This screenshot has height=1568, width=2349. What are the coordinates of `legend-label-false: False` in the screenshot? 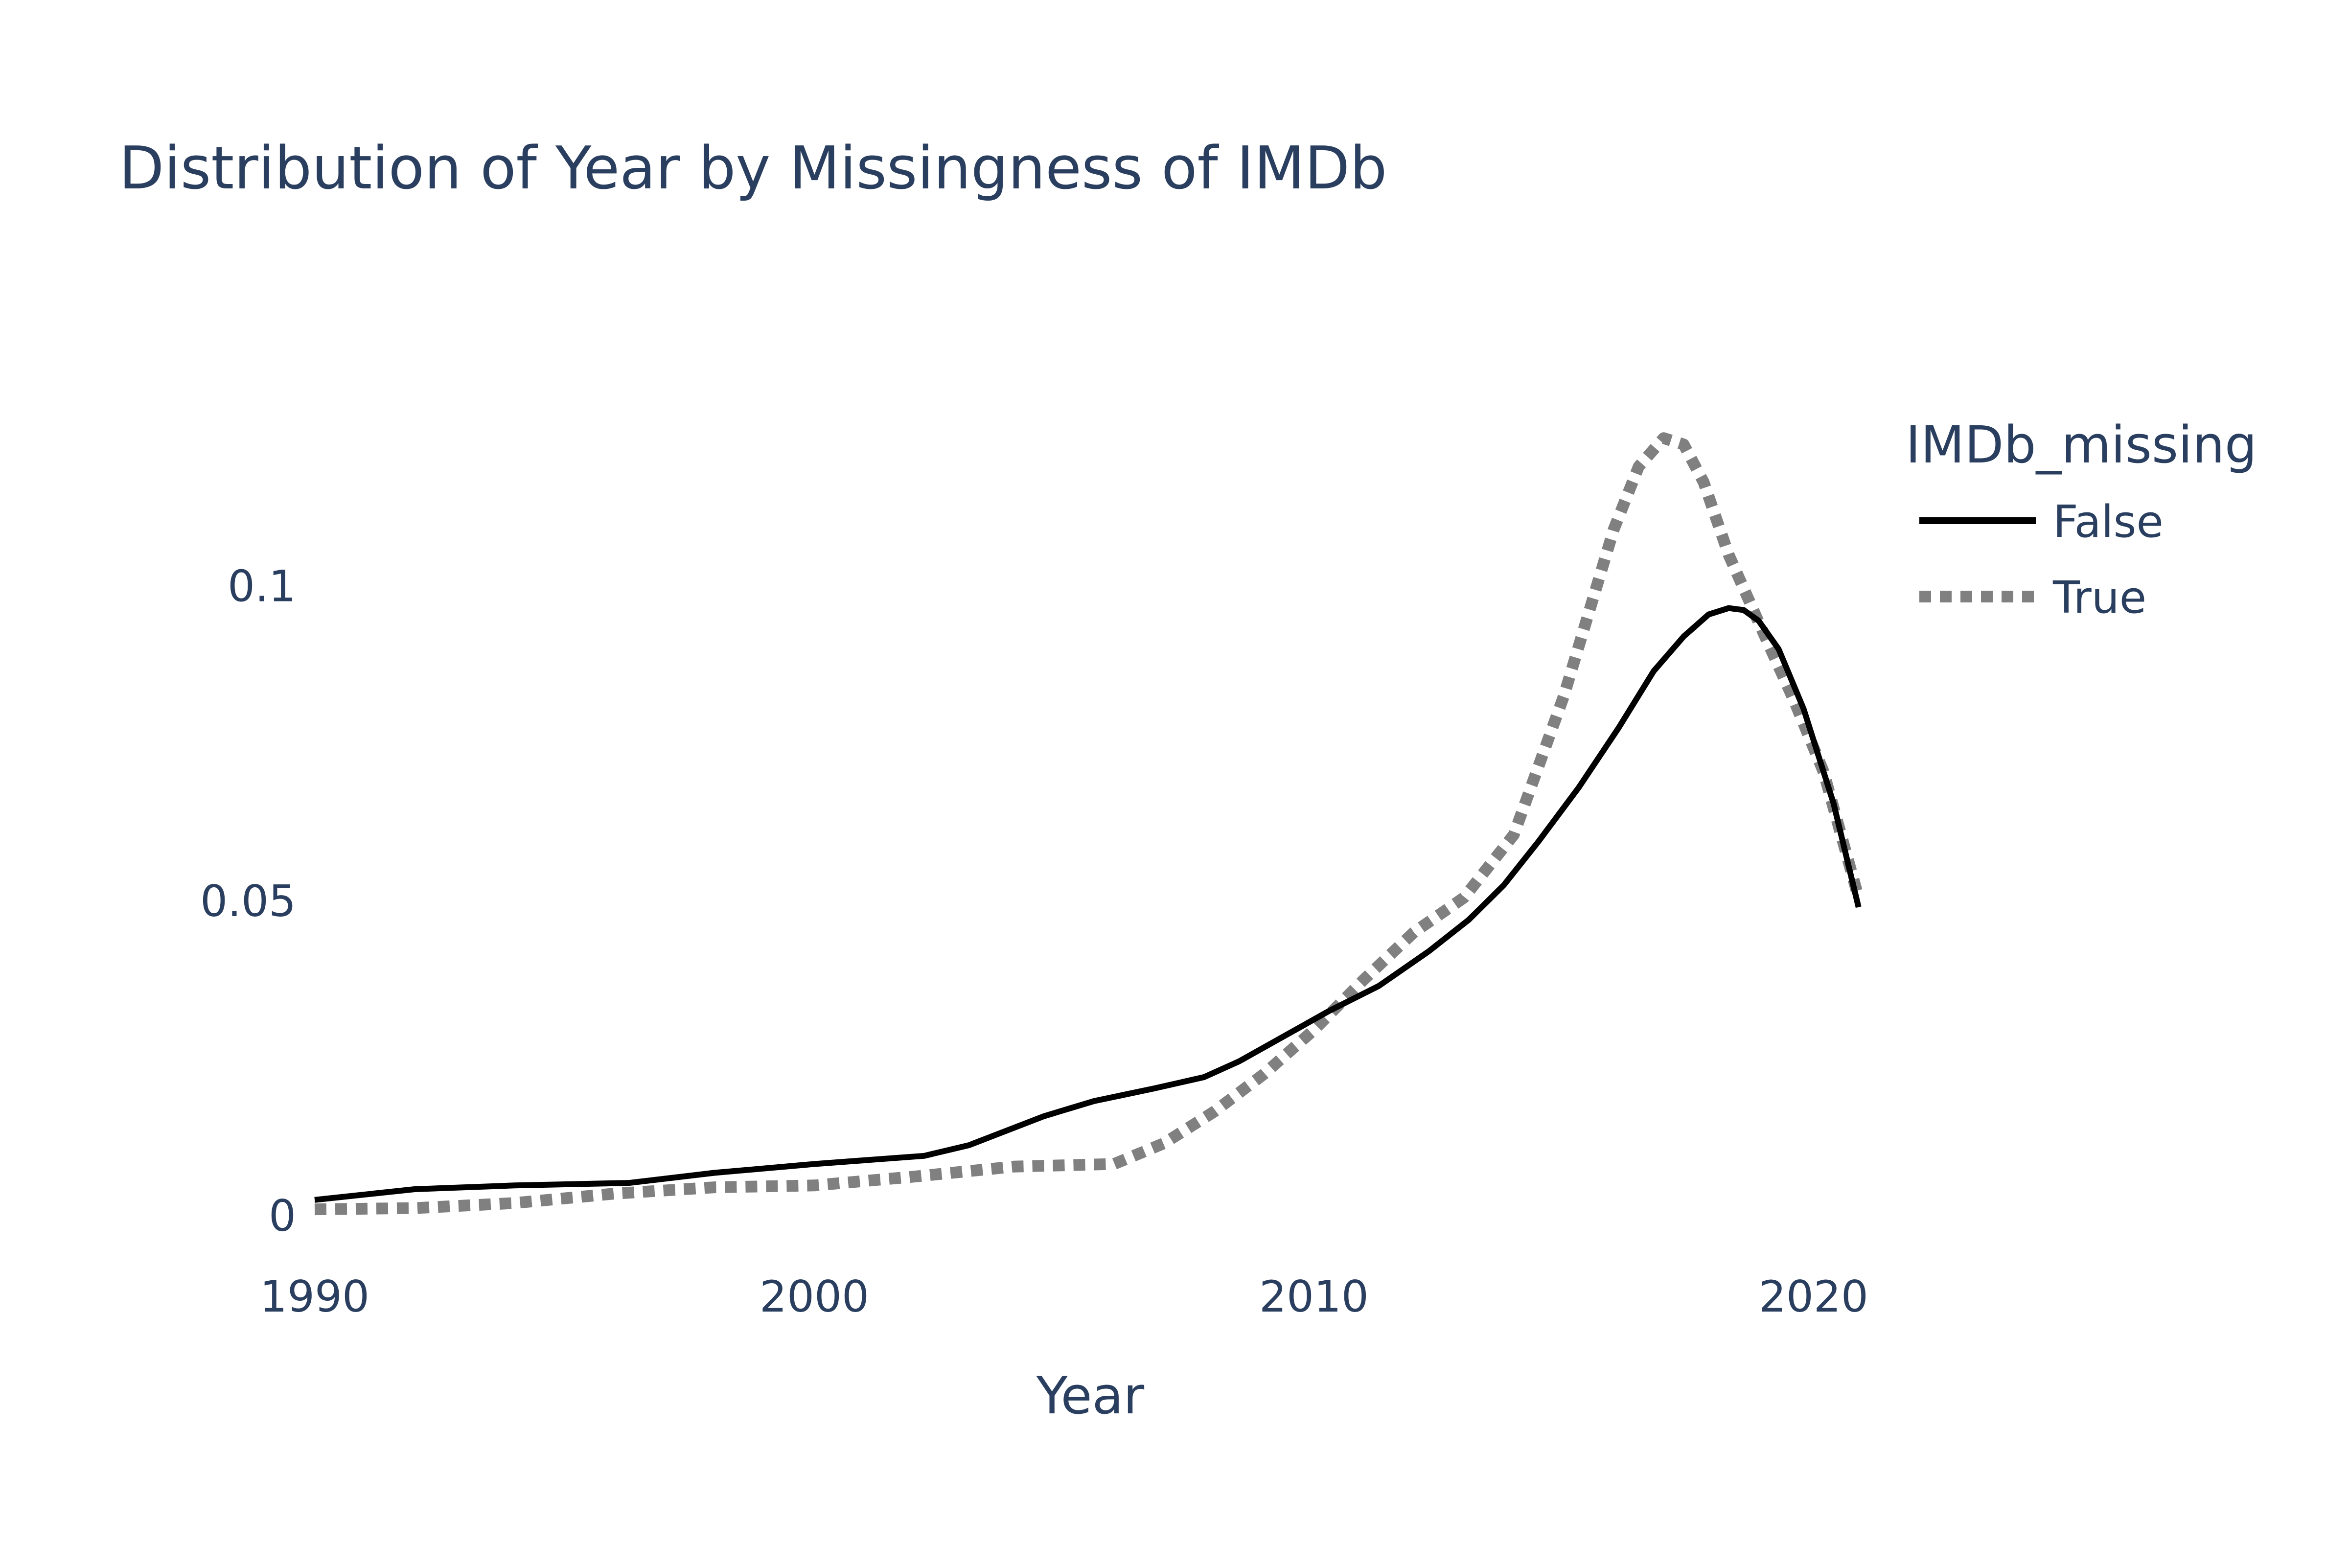 It's located at (2108, 522).